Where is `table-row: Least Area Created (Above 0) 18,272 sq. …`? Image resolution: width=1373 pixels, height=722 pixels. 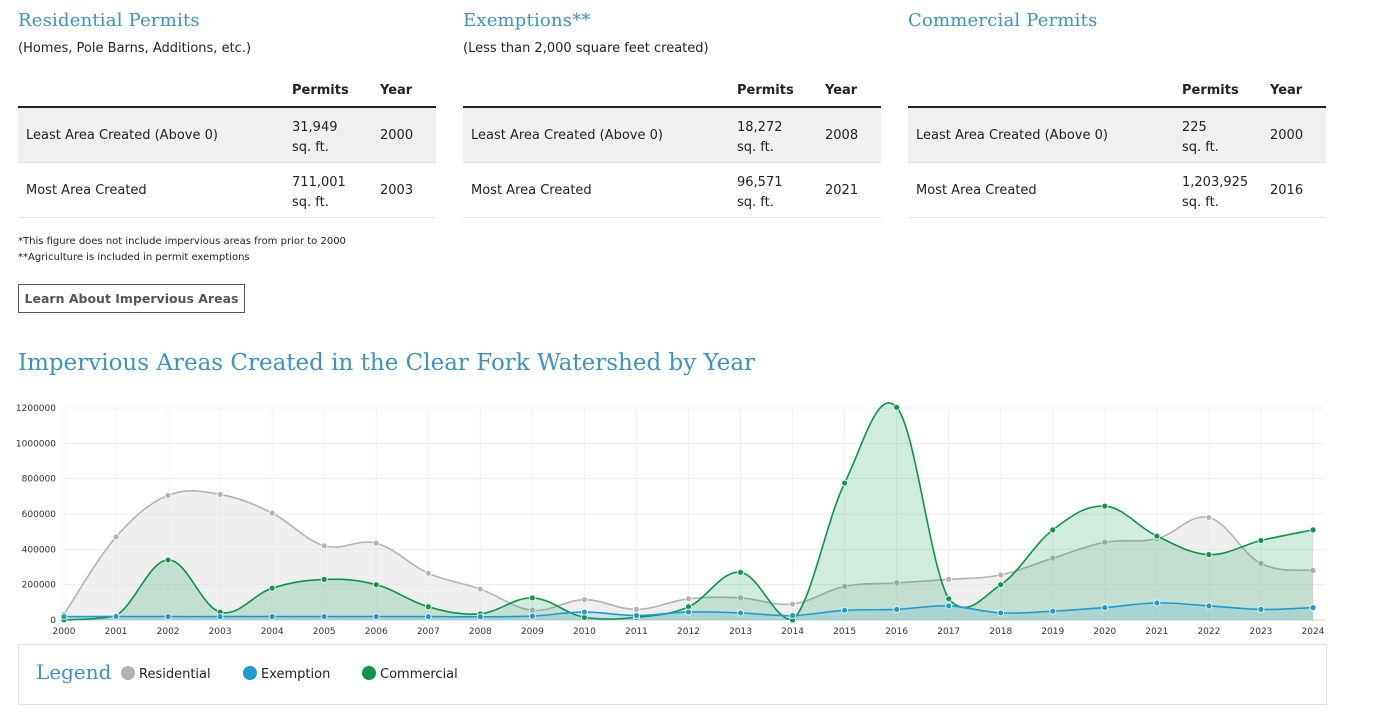 table-row: Least Area Created (Above 0) 18,272 sq. … is located at coordinates (672, 135).